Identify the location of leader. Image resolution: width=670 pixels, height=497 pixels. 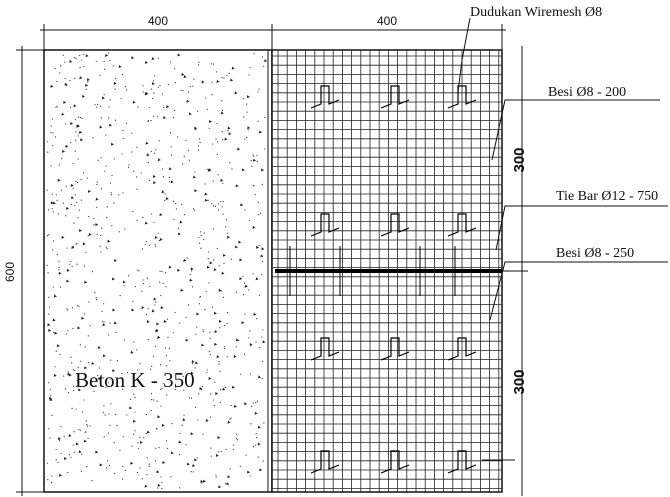
(464, 55).